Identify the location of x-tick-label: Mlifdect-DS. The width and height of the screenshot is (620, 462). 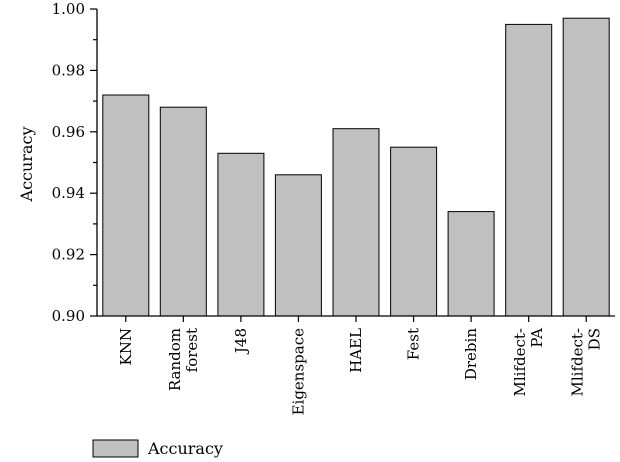
(586, 362).